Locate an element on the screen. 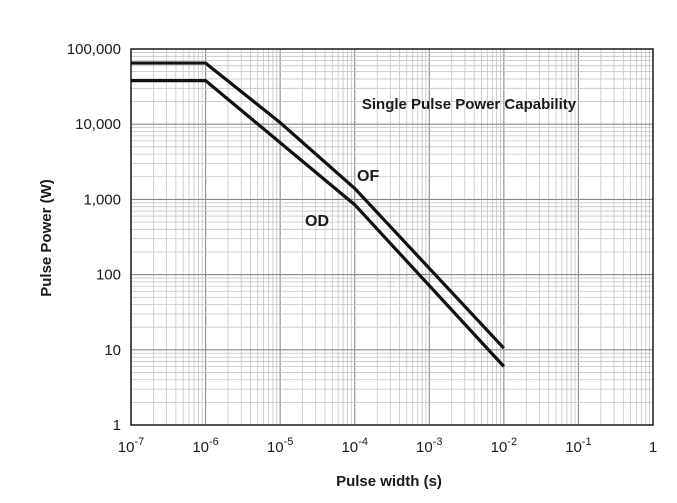 The height and width of the screenshot is (503, 677). x-tick-label: 10⁻⁶ is located at coordinates (205, 446).